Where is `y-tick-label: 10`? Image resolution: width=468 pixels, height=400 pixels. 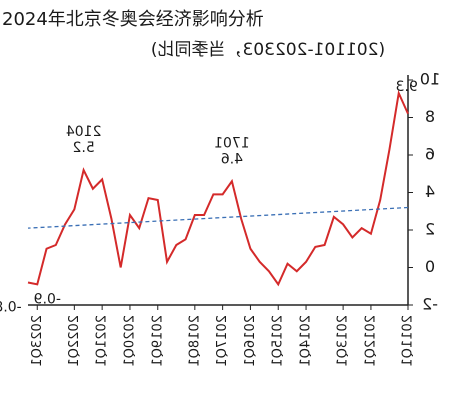 y-tick-label: 10 is located at coordinates (430, 79).